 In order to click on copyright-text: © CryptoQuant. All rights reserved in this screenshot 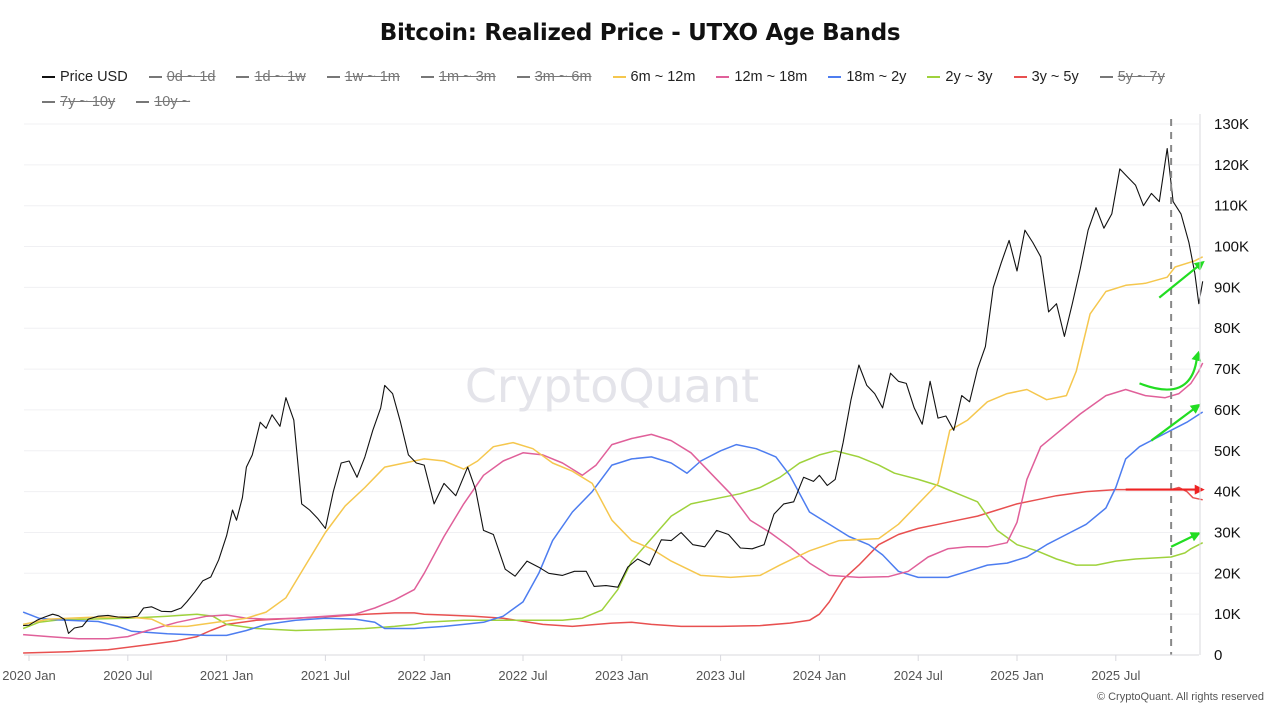, I will do `click(1180, 697)`.